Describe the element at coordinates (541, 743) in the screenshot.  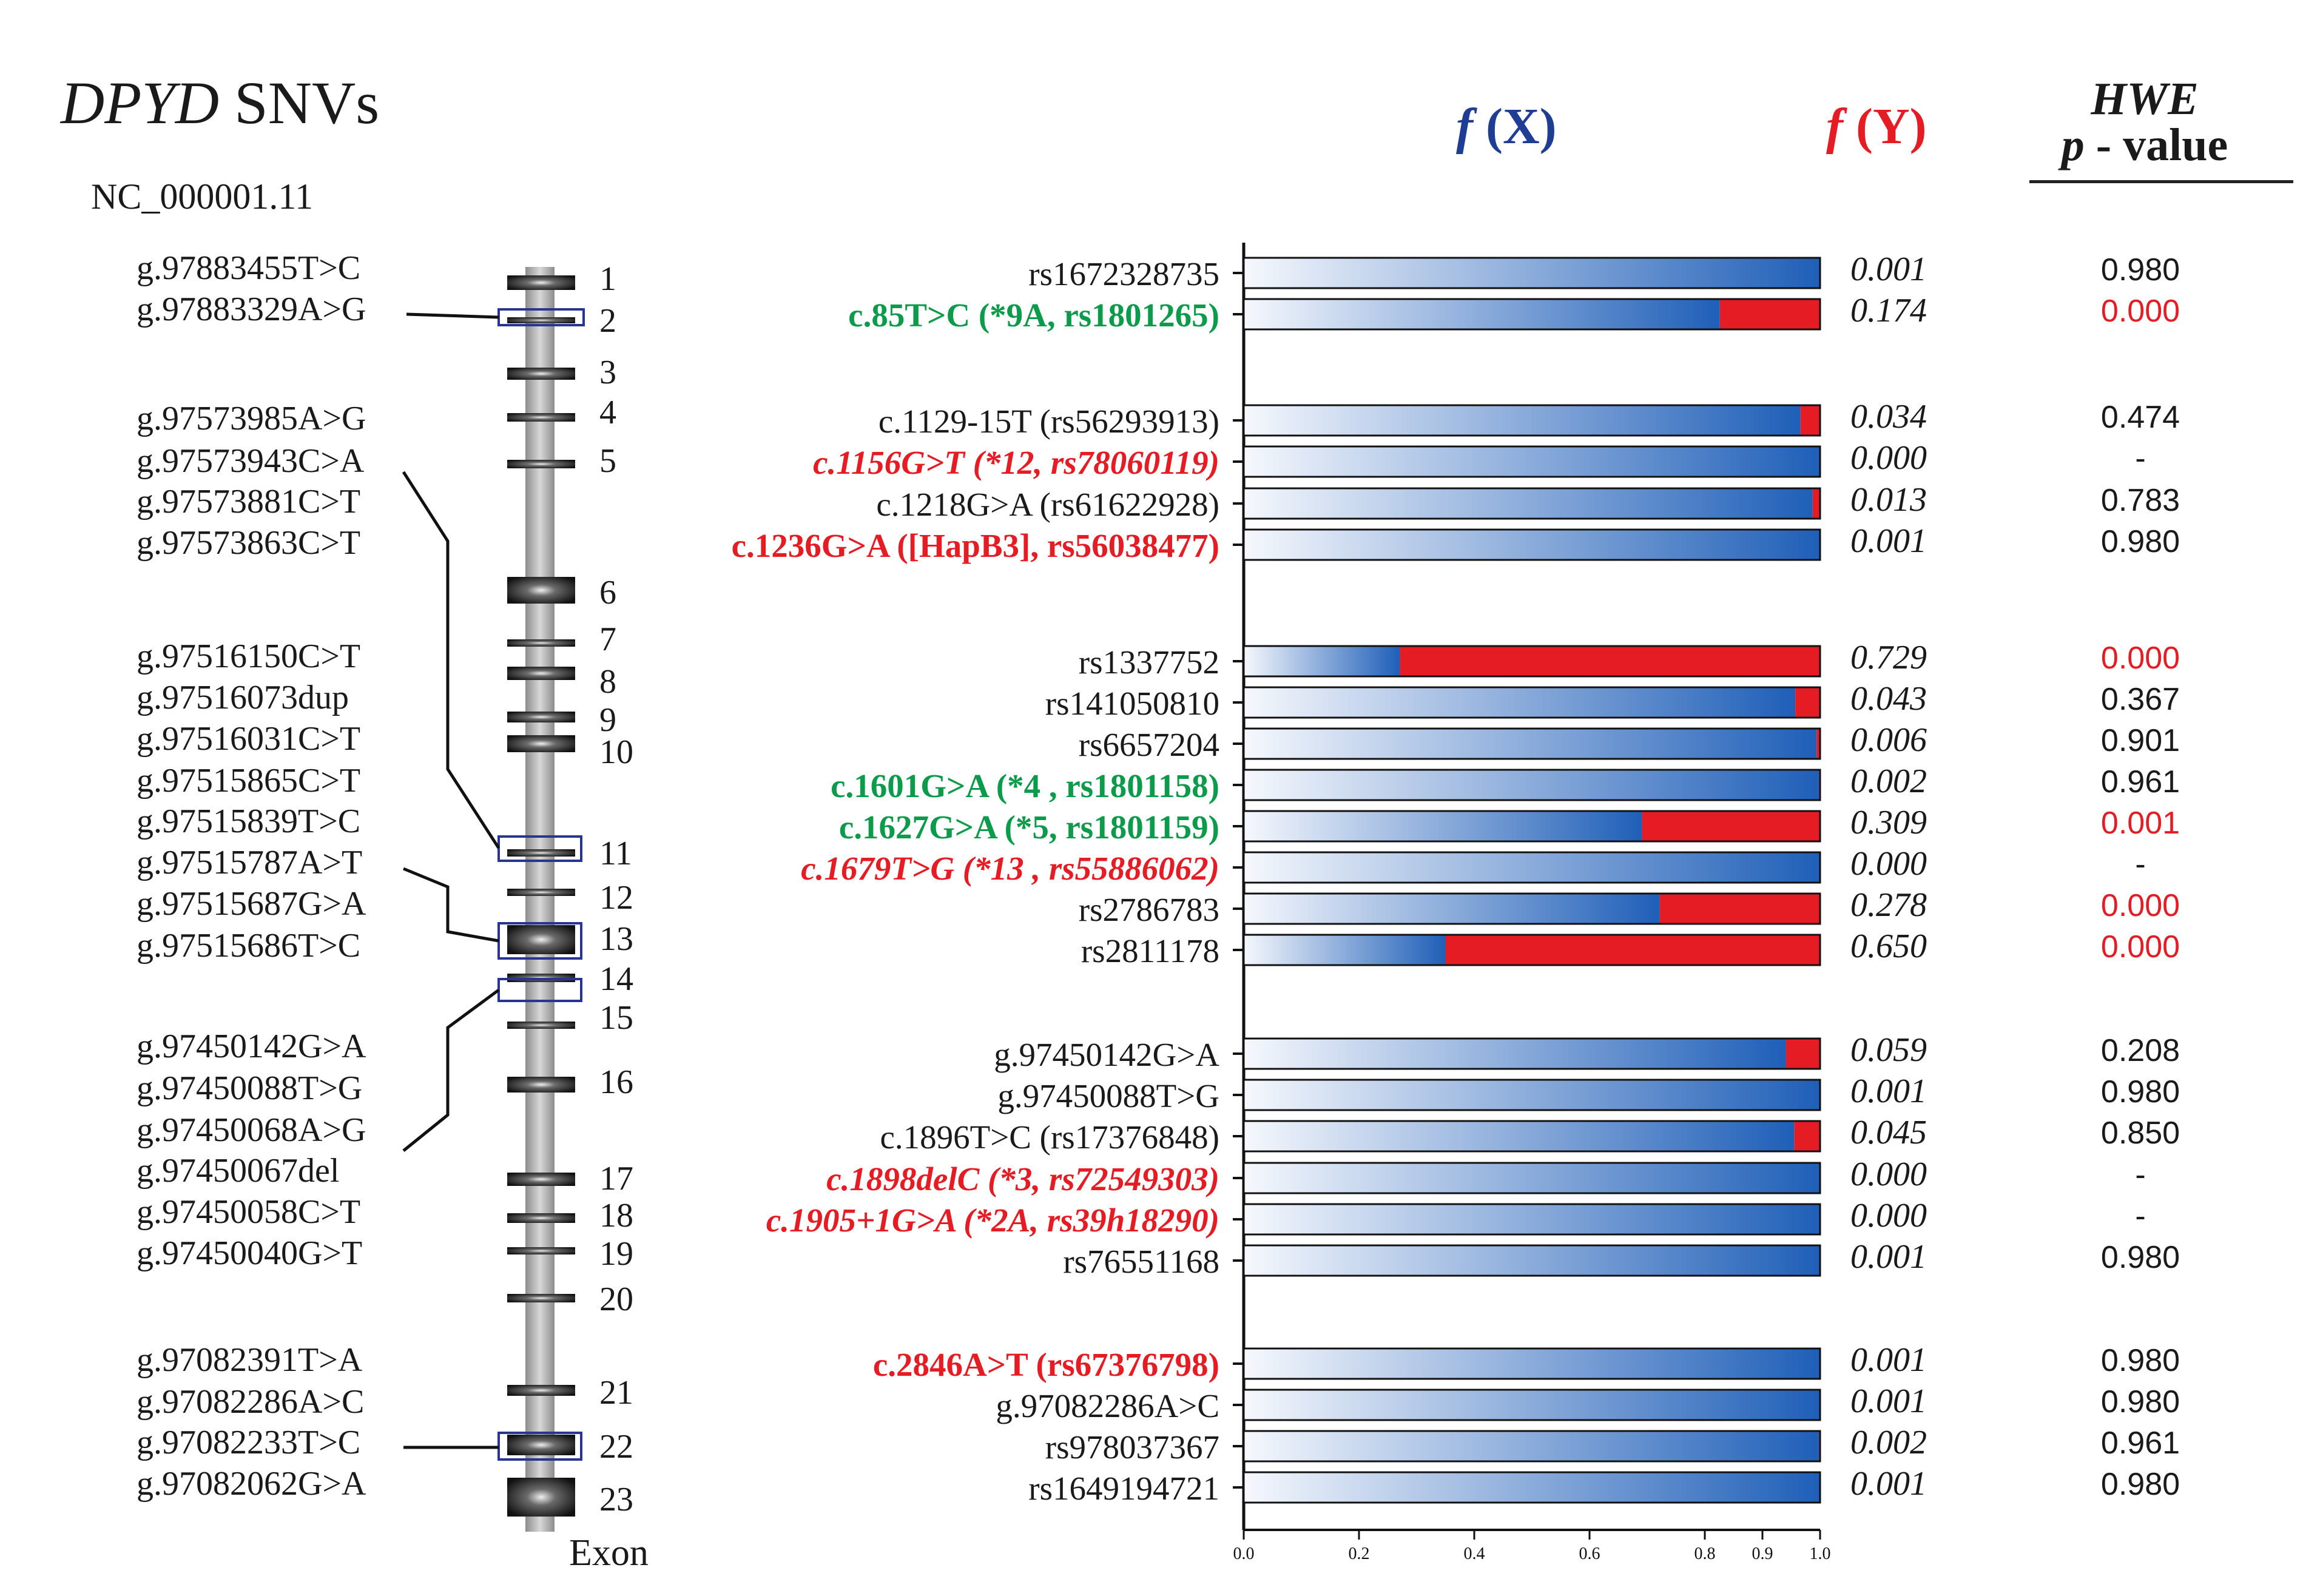
I see `exon-10-marker` at that location.